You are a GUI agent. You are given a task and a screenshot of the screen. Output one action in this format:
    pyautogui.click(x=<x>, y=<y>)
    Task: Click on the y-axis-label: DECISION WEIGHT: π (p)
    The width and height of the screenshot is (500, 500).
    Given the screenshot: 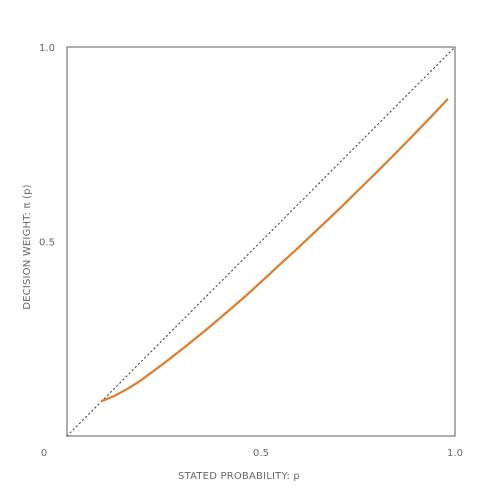 What is the action you would take?
    pyautogui.click(x=27, y=247)
    